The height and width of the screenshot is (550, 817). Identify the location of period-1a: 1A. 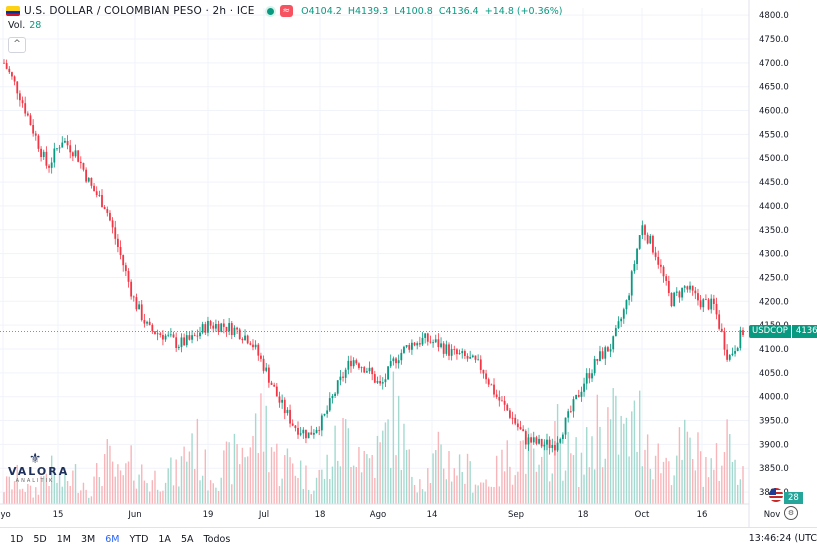
(164, 539).